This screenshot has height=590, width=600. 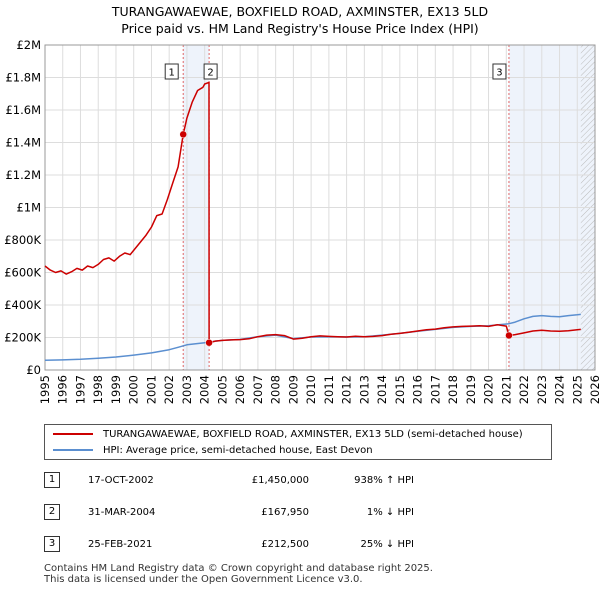 What do you see at coordinates (577, 389) in the screenshot?
I see `x-tick-label: 2025` at bounding box center [577, 389].